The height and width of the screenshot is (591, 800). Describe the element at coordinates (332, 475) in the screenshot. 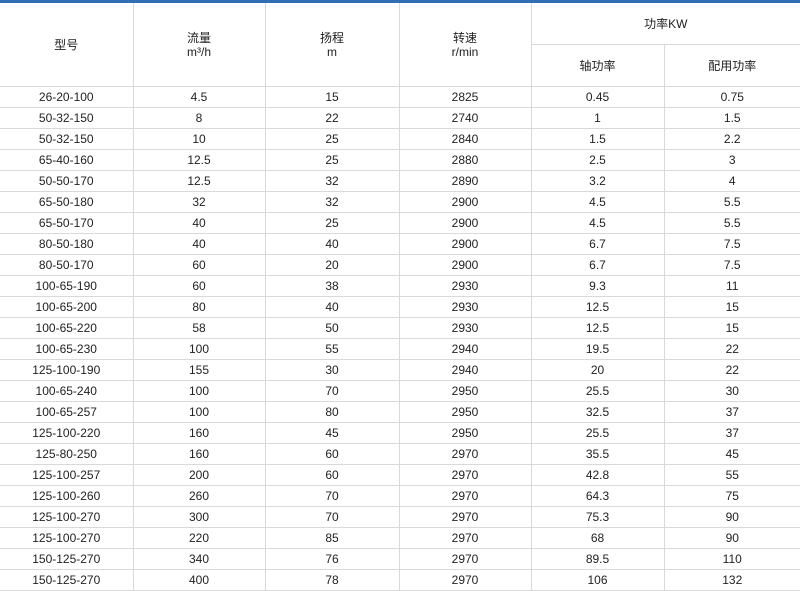

I see `cell-head: 60` at that location.